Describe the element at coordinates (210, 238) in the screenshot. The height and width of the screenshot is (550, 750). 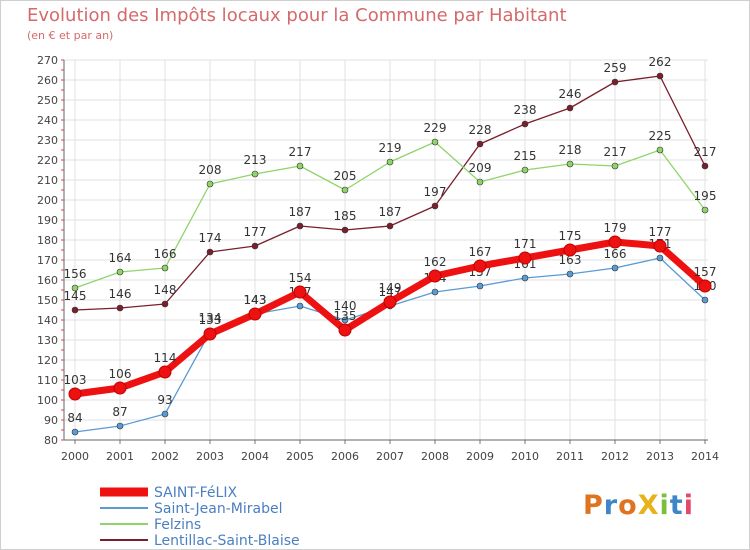
I see `data-label: 174` at that location.